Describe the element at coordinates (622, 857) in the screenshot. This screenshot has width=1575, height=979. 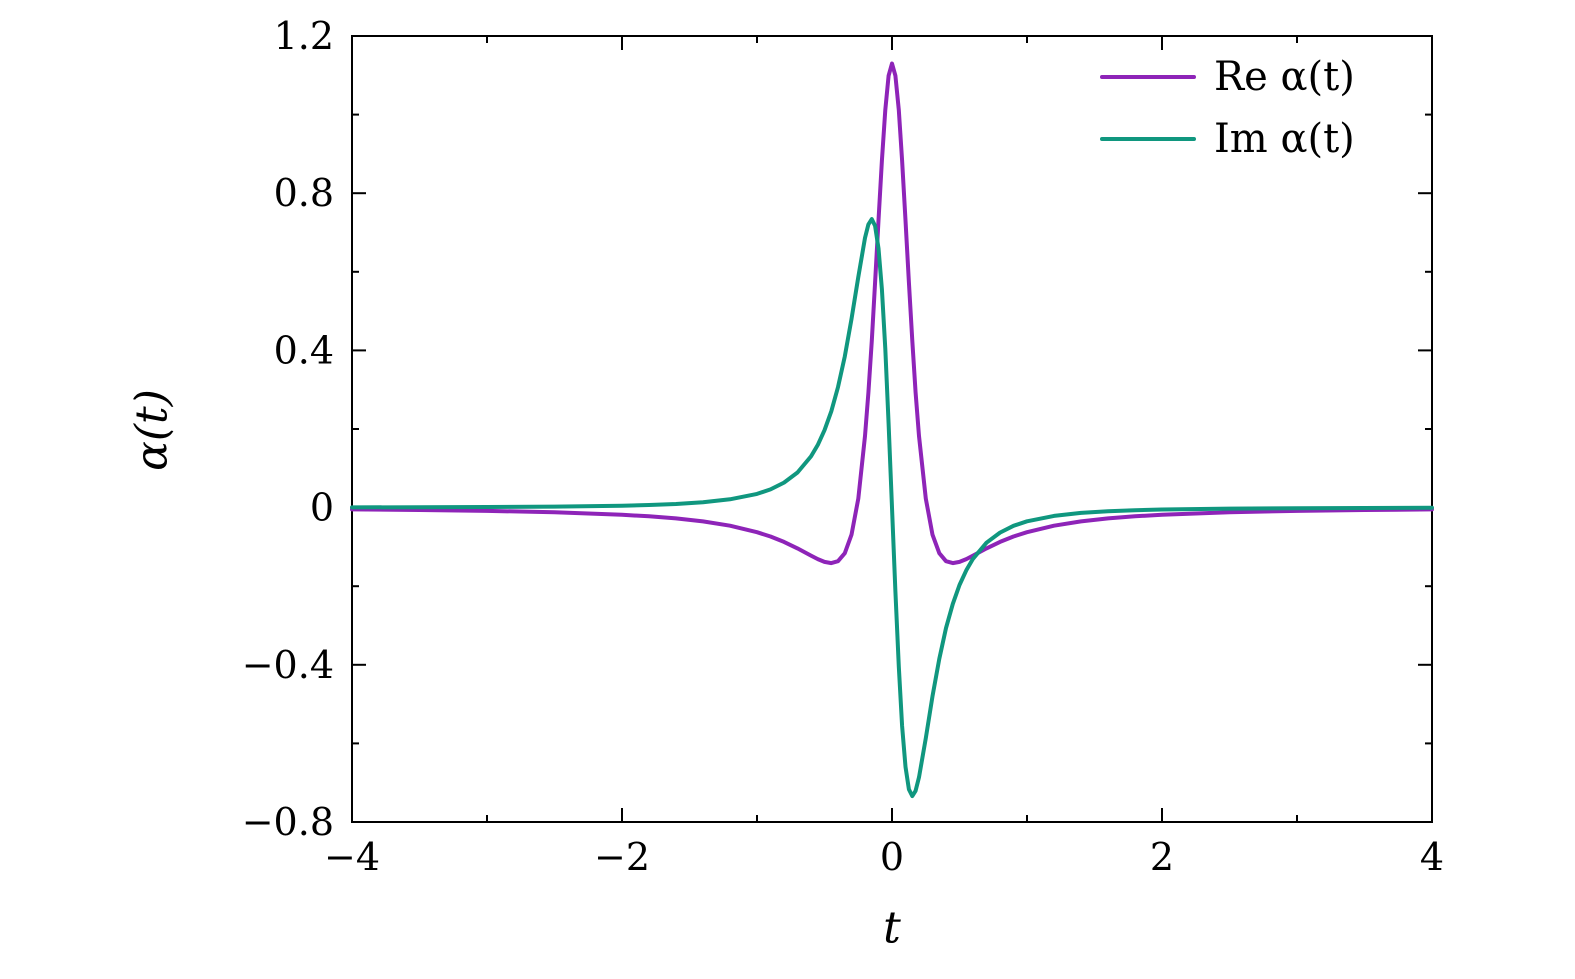
I see `x-tick-label: −2` at that location.